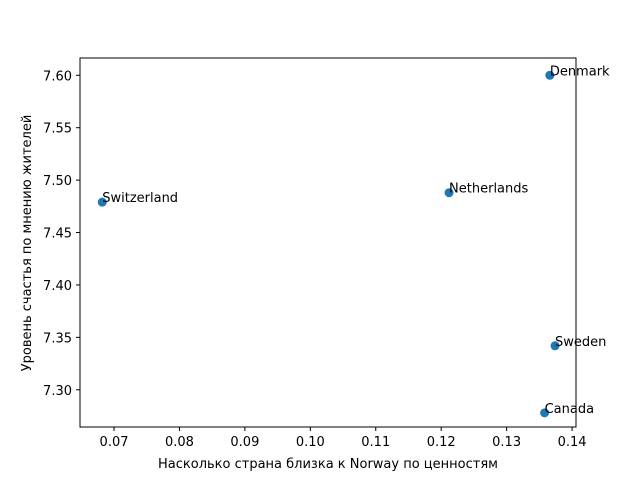 This screenshot has width=640, height=480. Describe the element at coordinates (57, 76) in the screenshot. I see `y-tick-label: 7.60` at that location.